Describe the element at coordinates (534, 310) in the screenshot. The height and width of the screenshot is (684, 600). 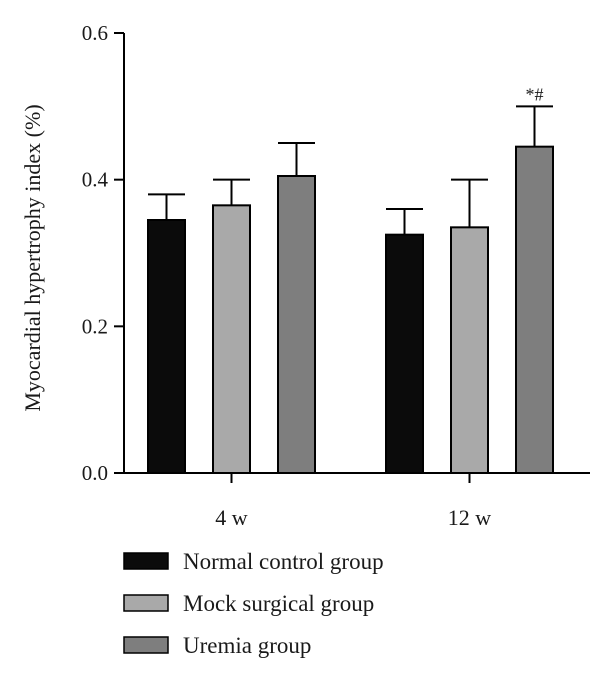
I see `bar-uremia-group-12w` at that location.